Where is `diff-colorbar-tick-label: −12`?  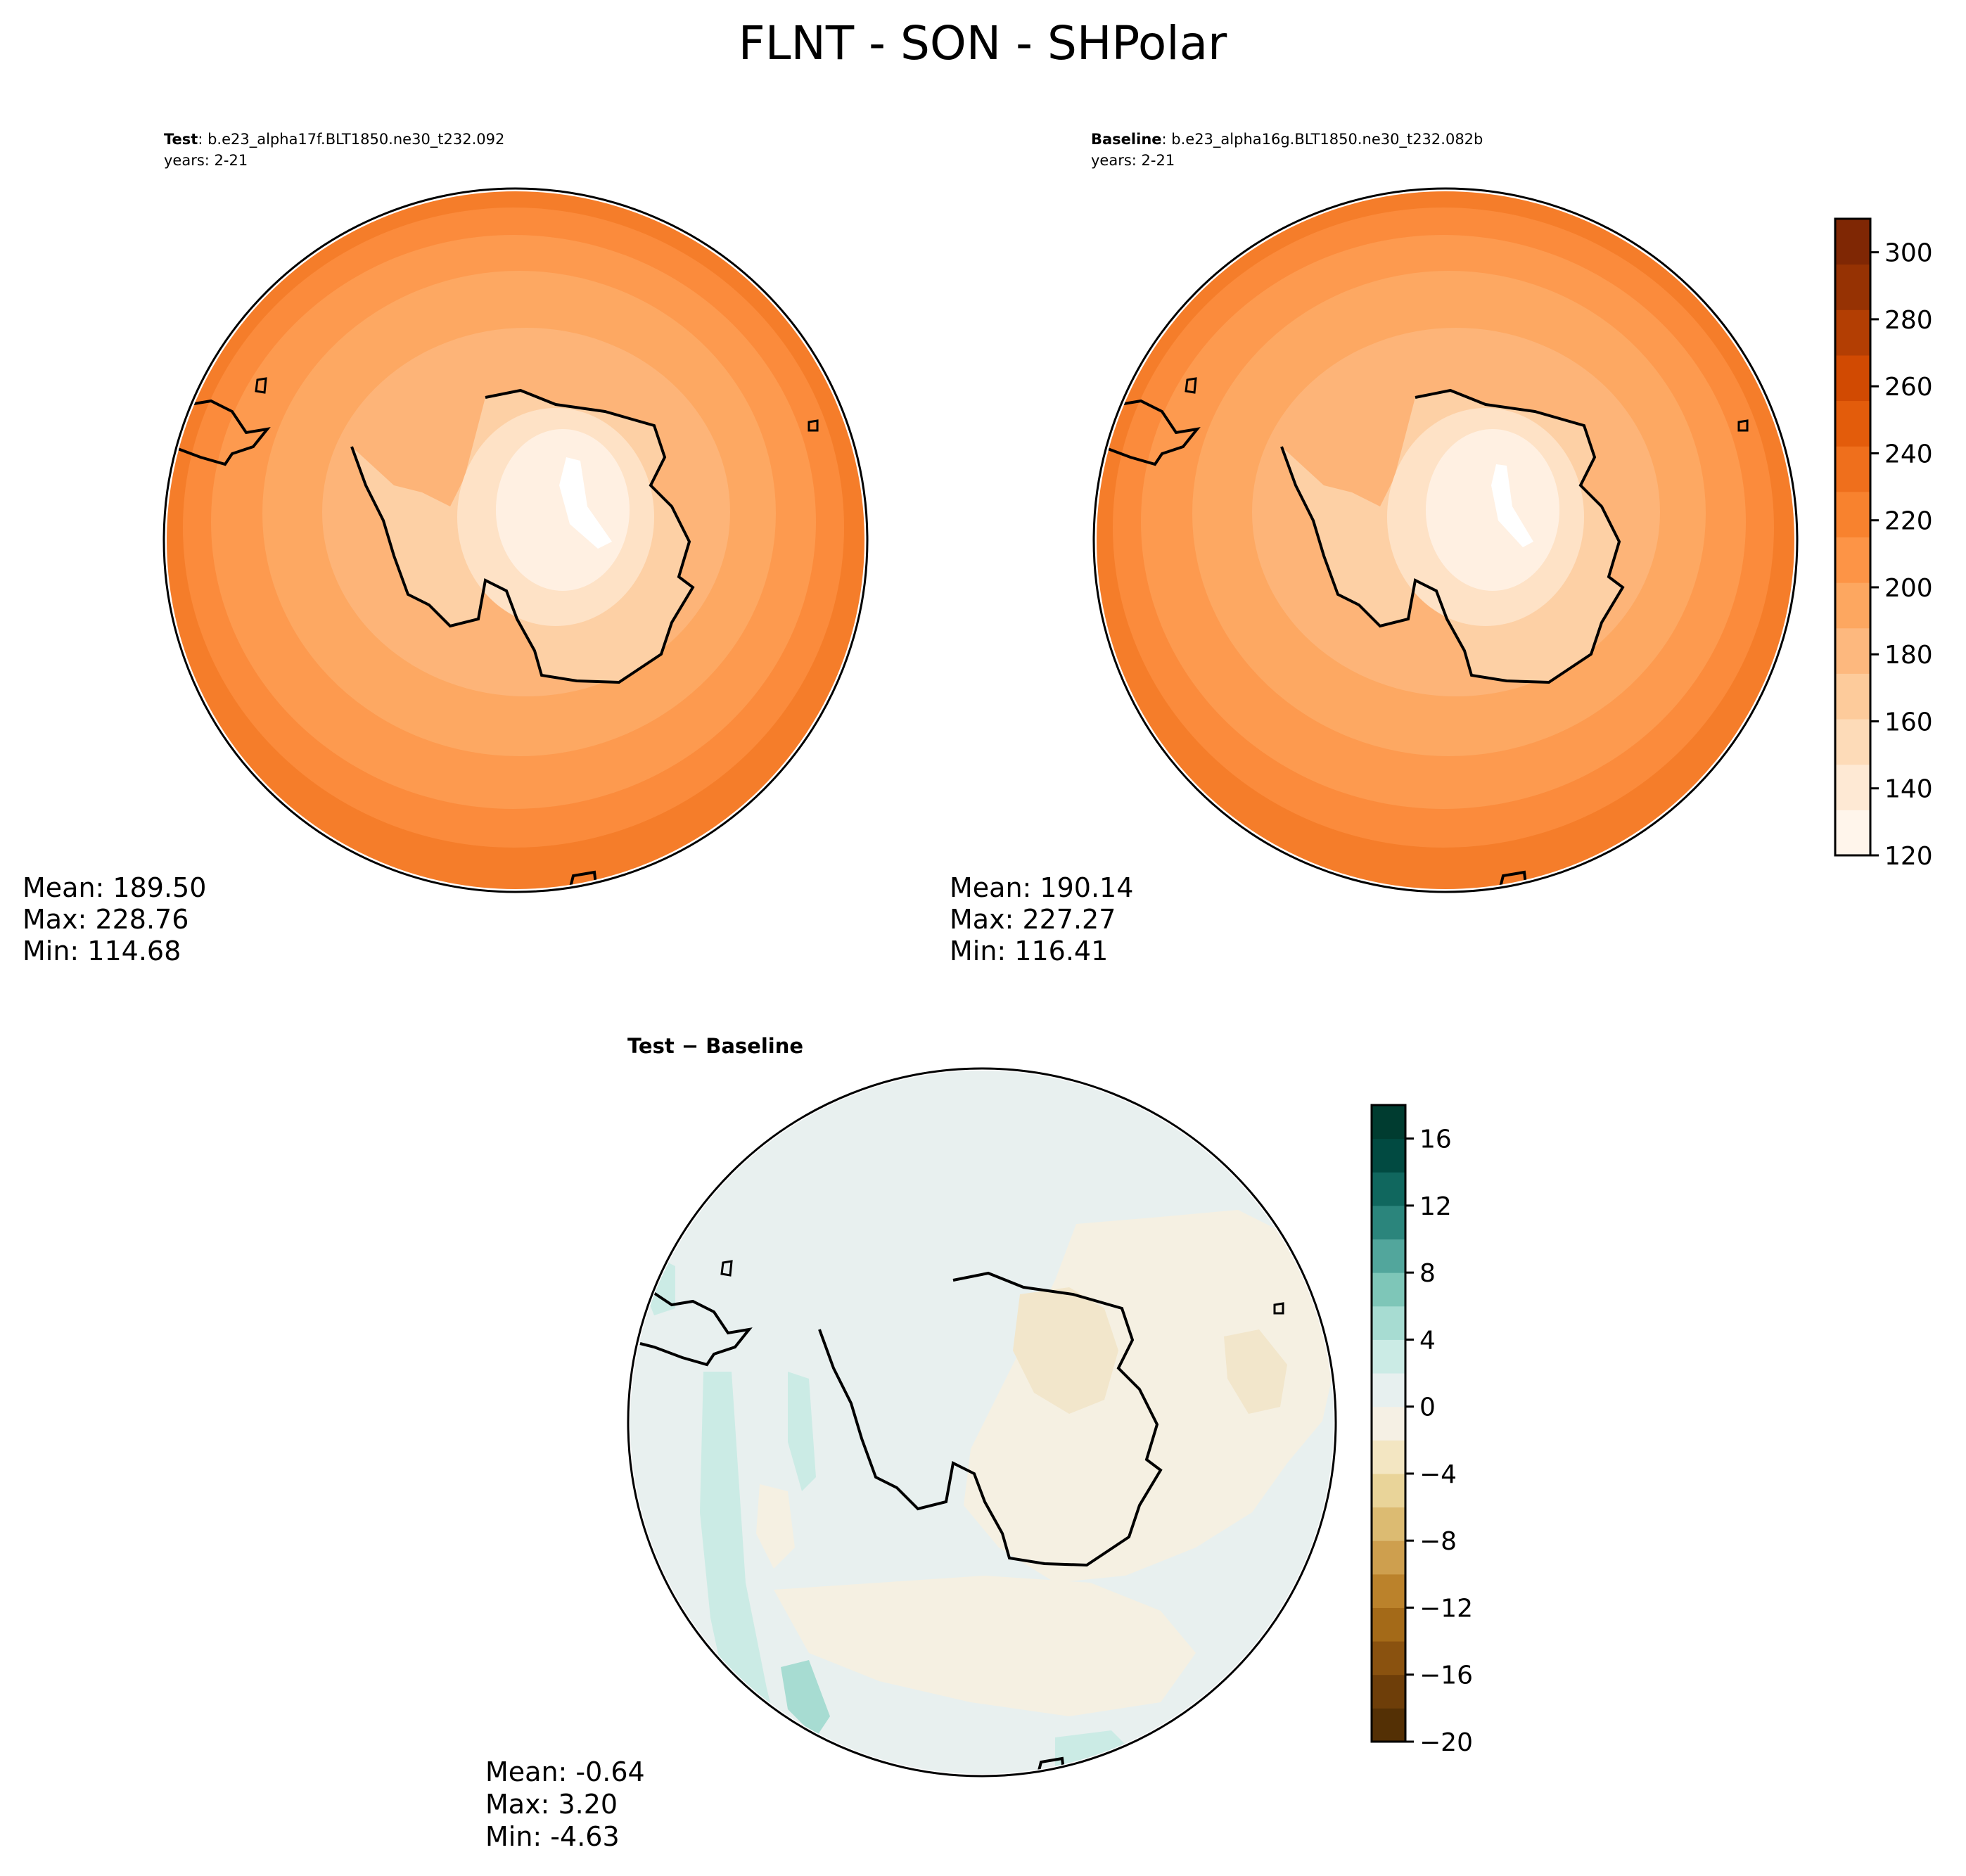
diff-colorbar-tick-label: −12 is located at coordinates (1446, 1608).